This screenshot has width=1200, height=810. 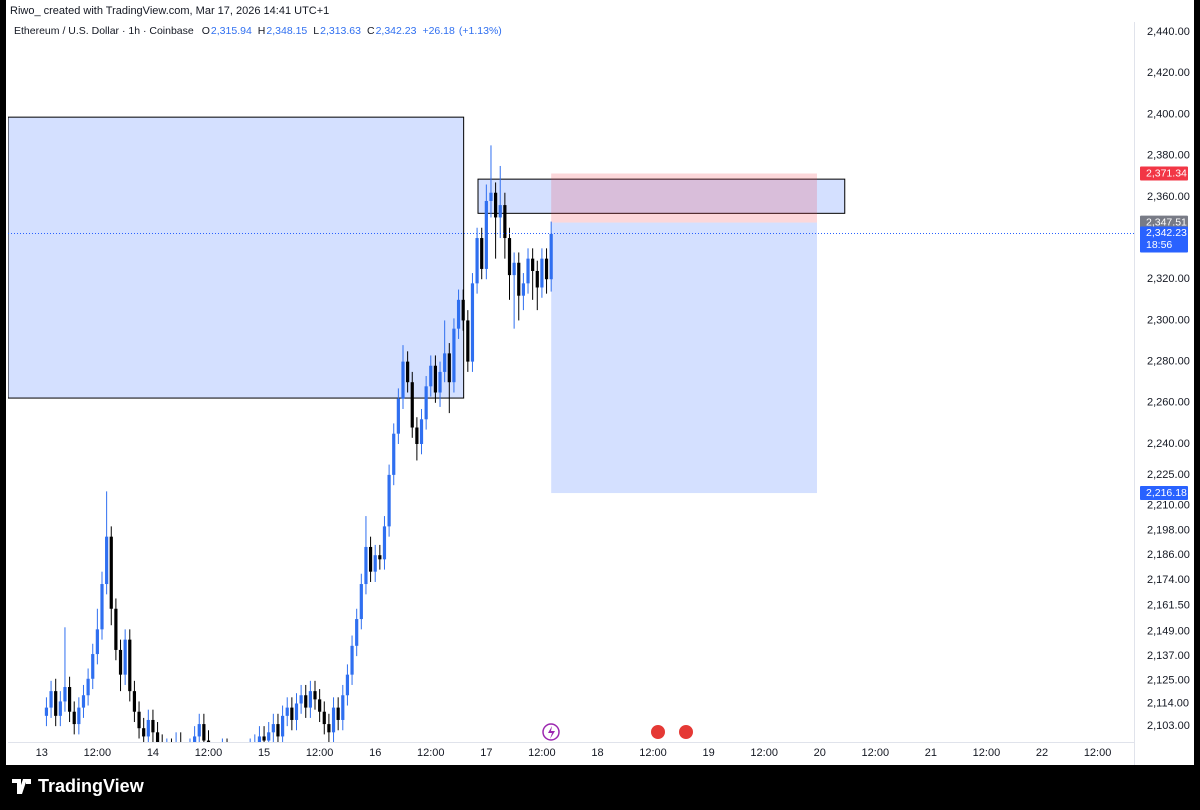 I want to click on logo-mark, so click(x=21, y=786).